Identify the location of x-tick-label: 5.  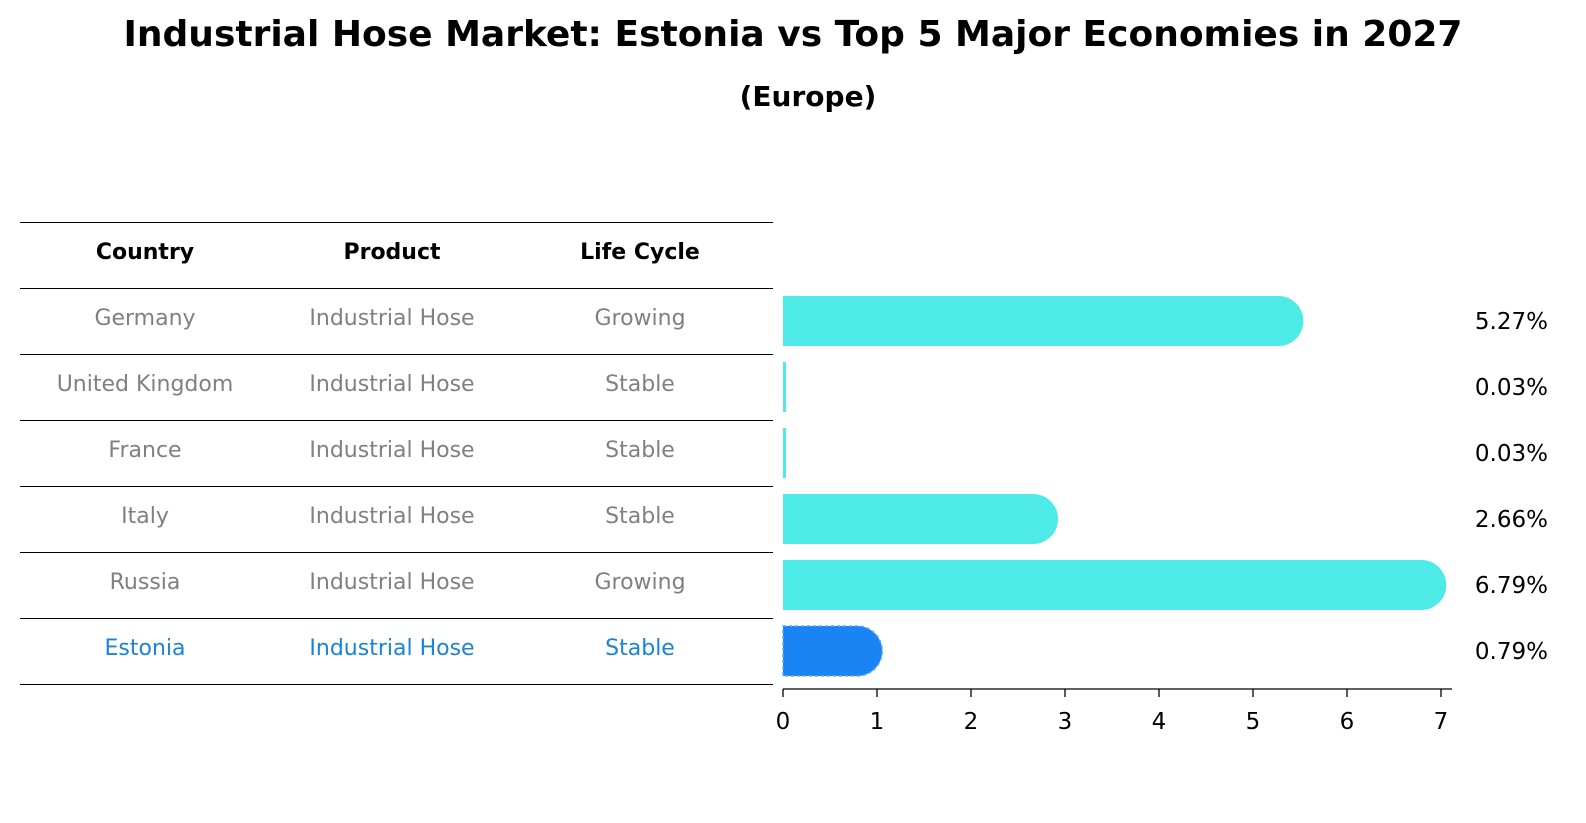
(1253, 722).